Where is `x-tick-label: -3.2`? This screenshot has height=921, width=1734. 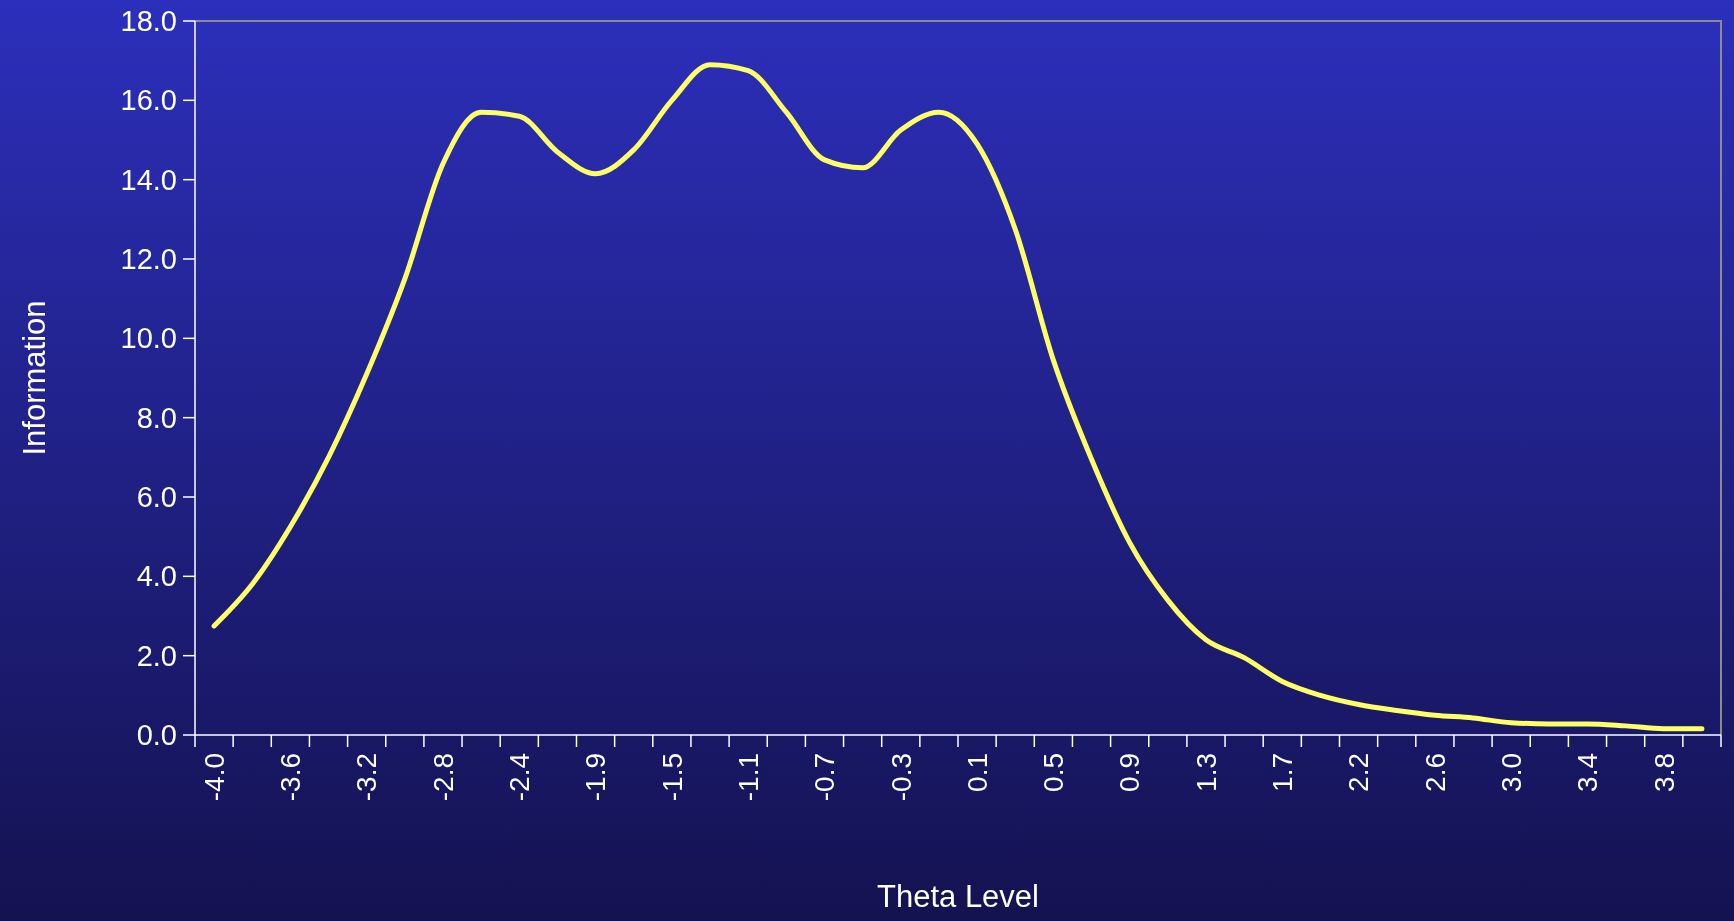 x-tick-label: -3.2 is located at coordinates (367, 777).